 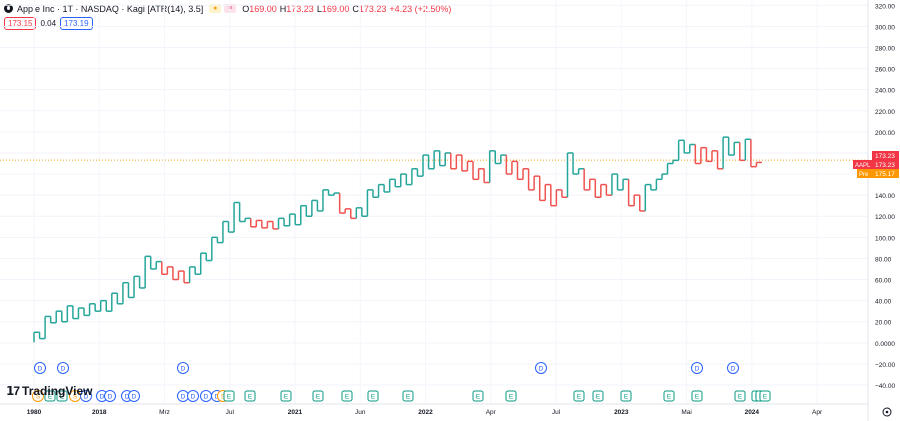 What do you see at coordinates (876, 164) in the screenshot?
I see `price-tags: AAPL 173.23 173.23 Pre 175.17` at bounding box center [876, 164].